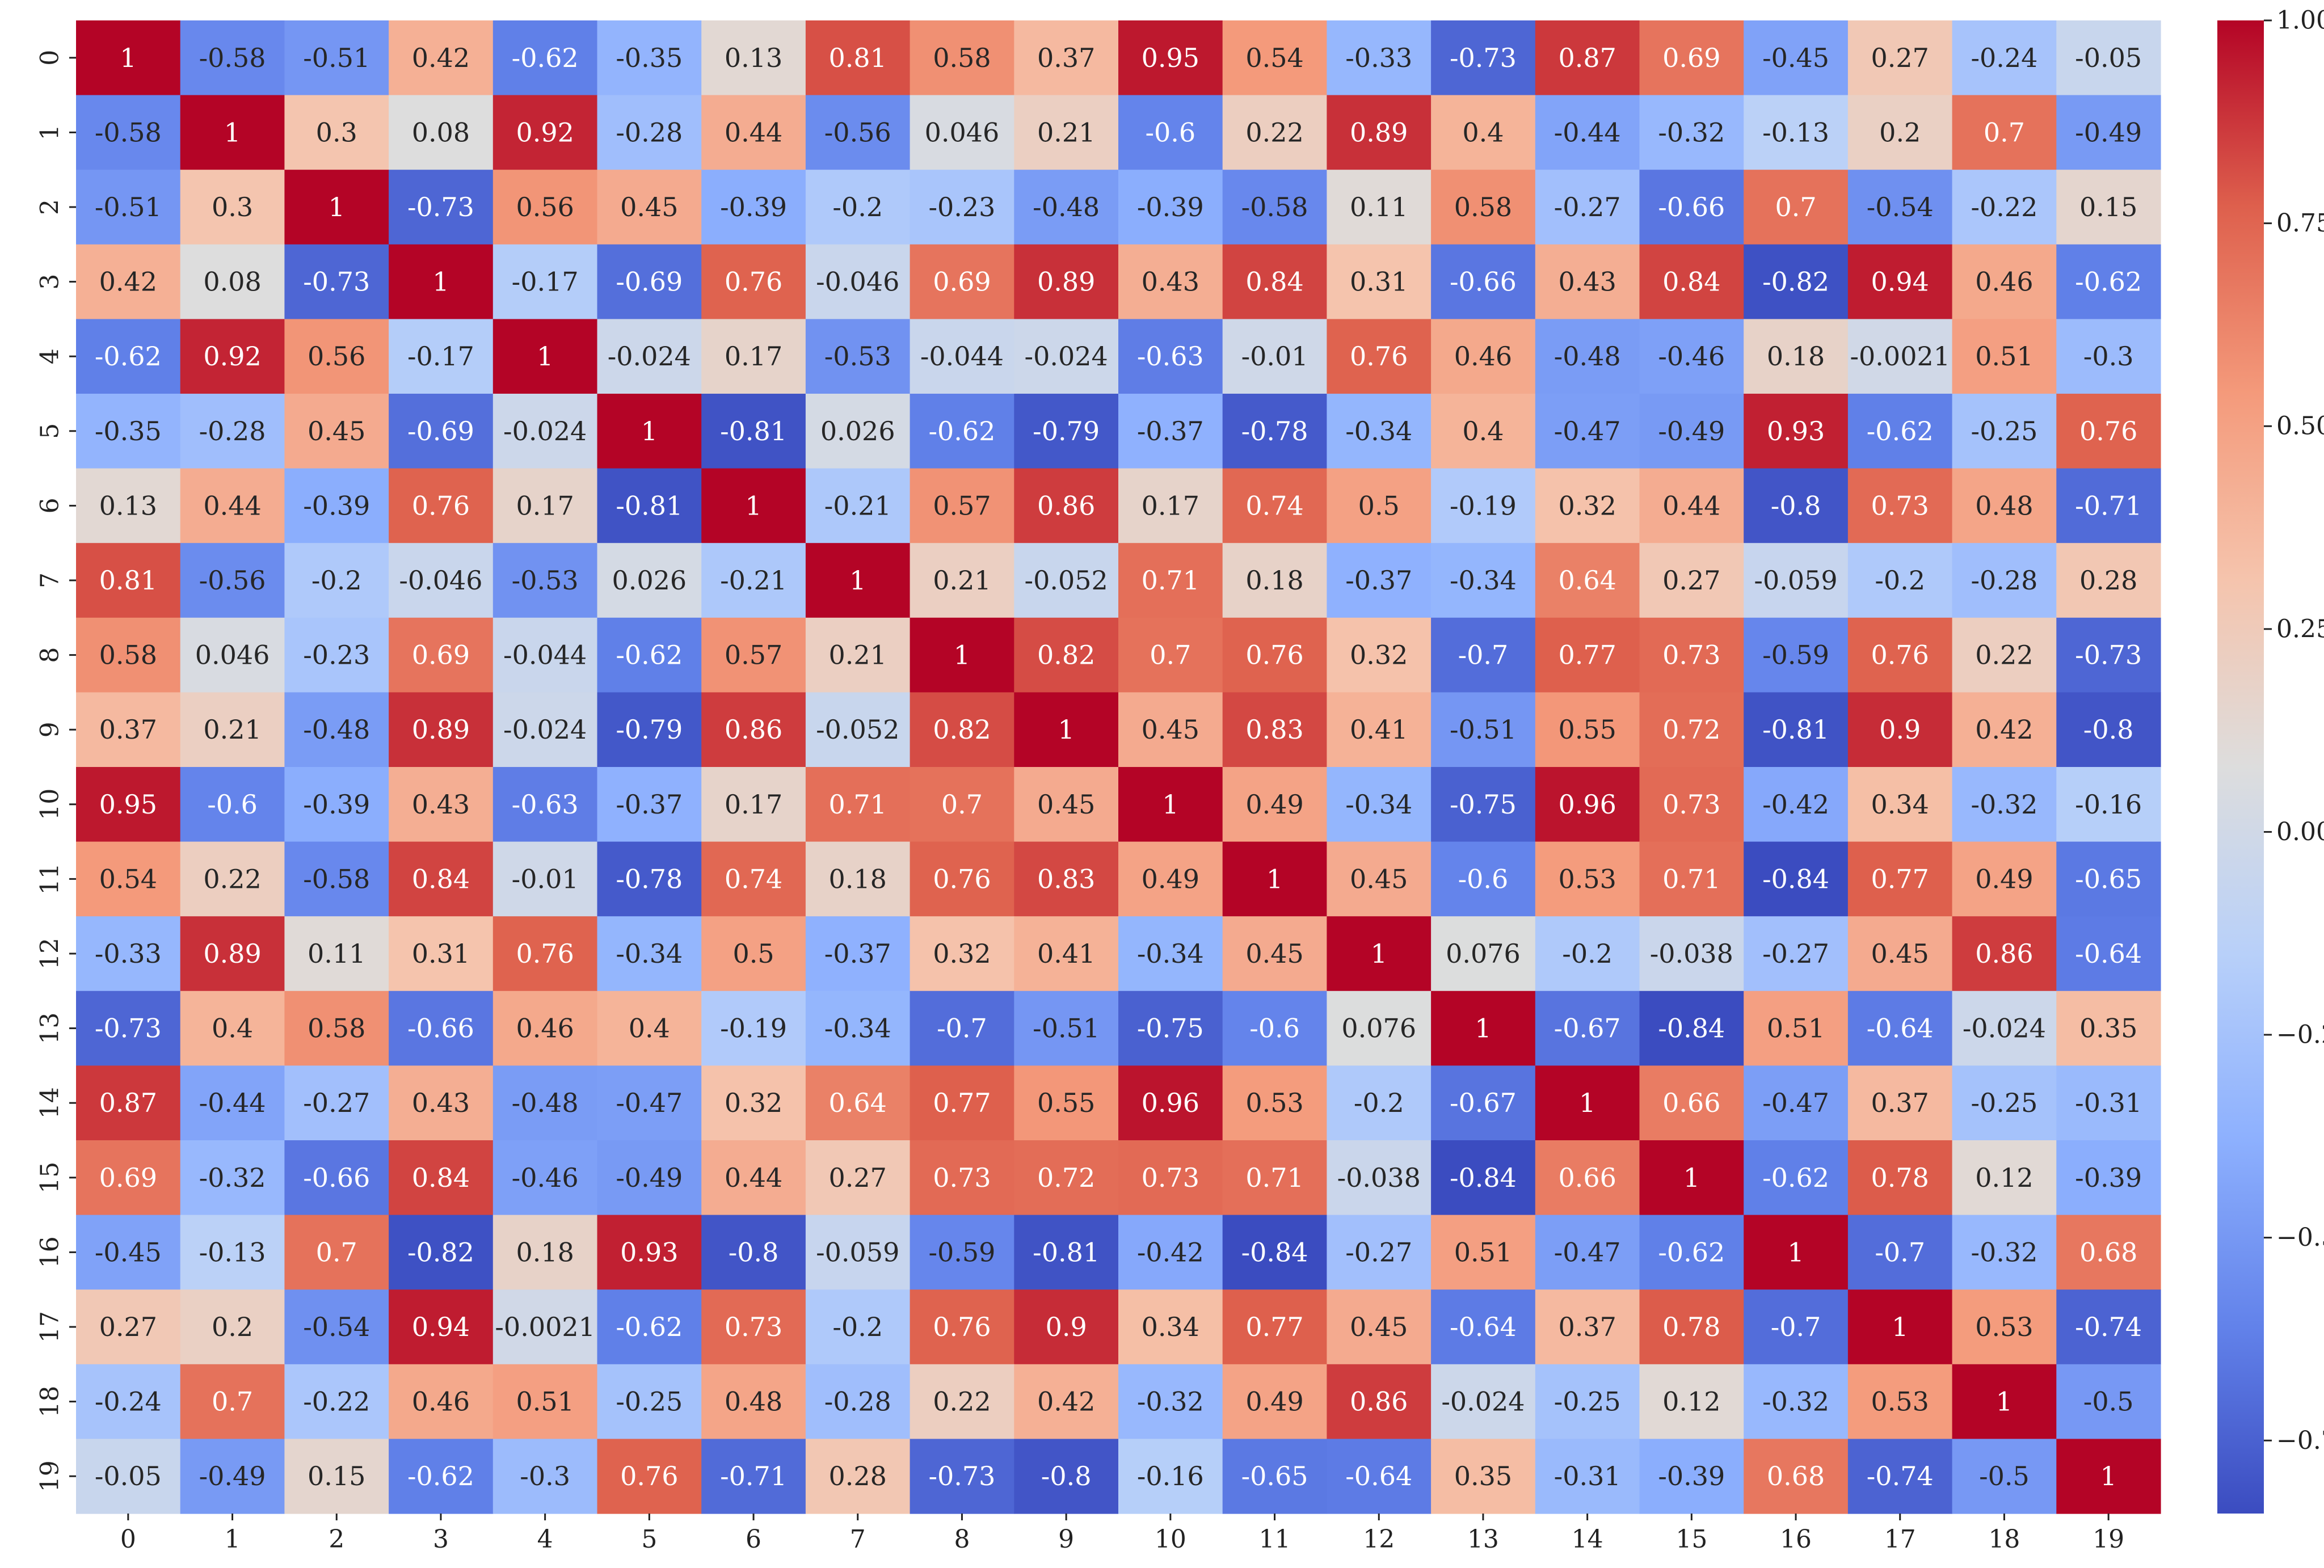 This screenshot has width=2324, height=1568. Describe the element at coordinates (1483, 1028) in the screenshot. I see `heatmap-cell-r13-c13` at that location.